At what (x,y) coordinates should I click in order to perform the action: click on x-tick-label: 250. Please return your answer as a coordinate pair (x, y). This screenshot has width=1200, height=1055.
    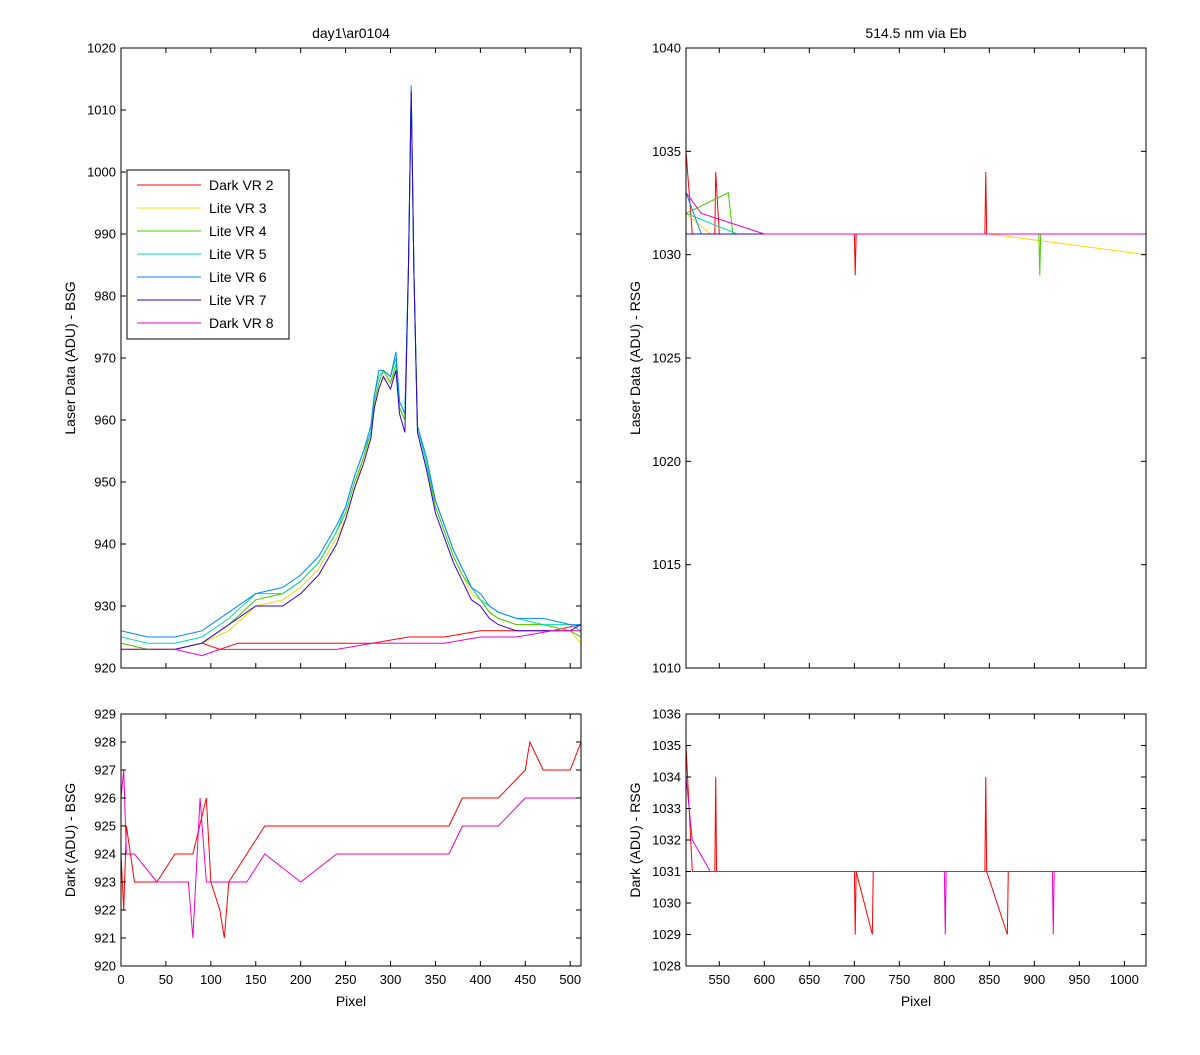
    Looking at the image, I should click on (346, 979).